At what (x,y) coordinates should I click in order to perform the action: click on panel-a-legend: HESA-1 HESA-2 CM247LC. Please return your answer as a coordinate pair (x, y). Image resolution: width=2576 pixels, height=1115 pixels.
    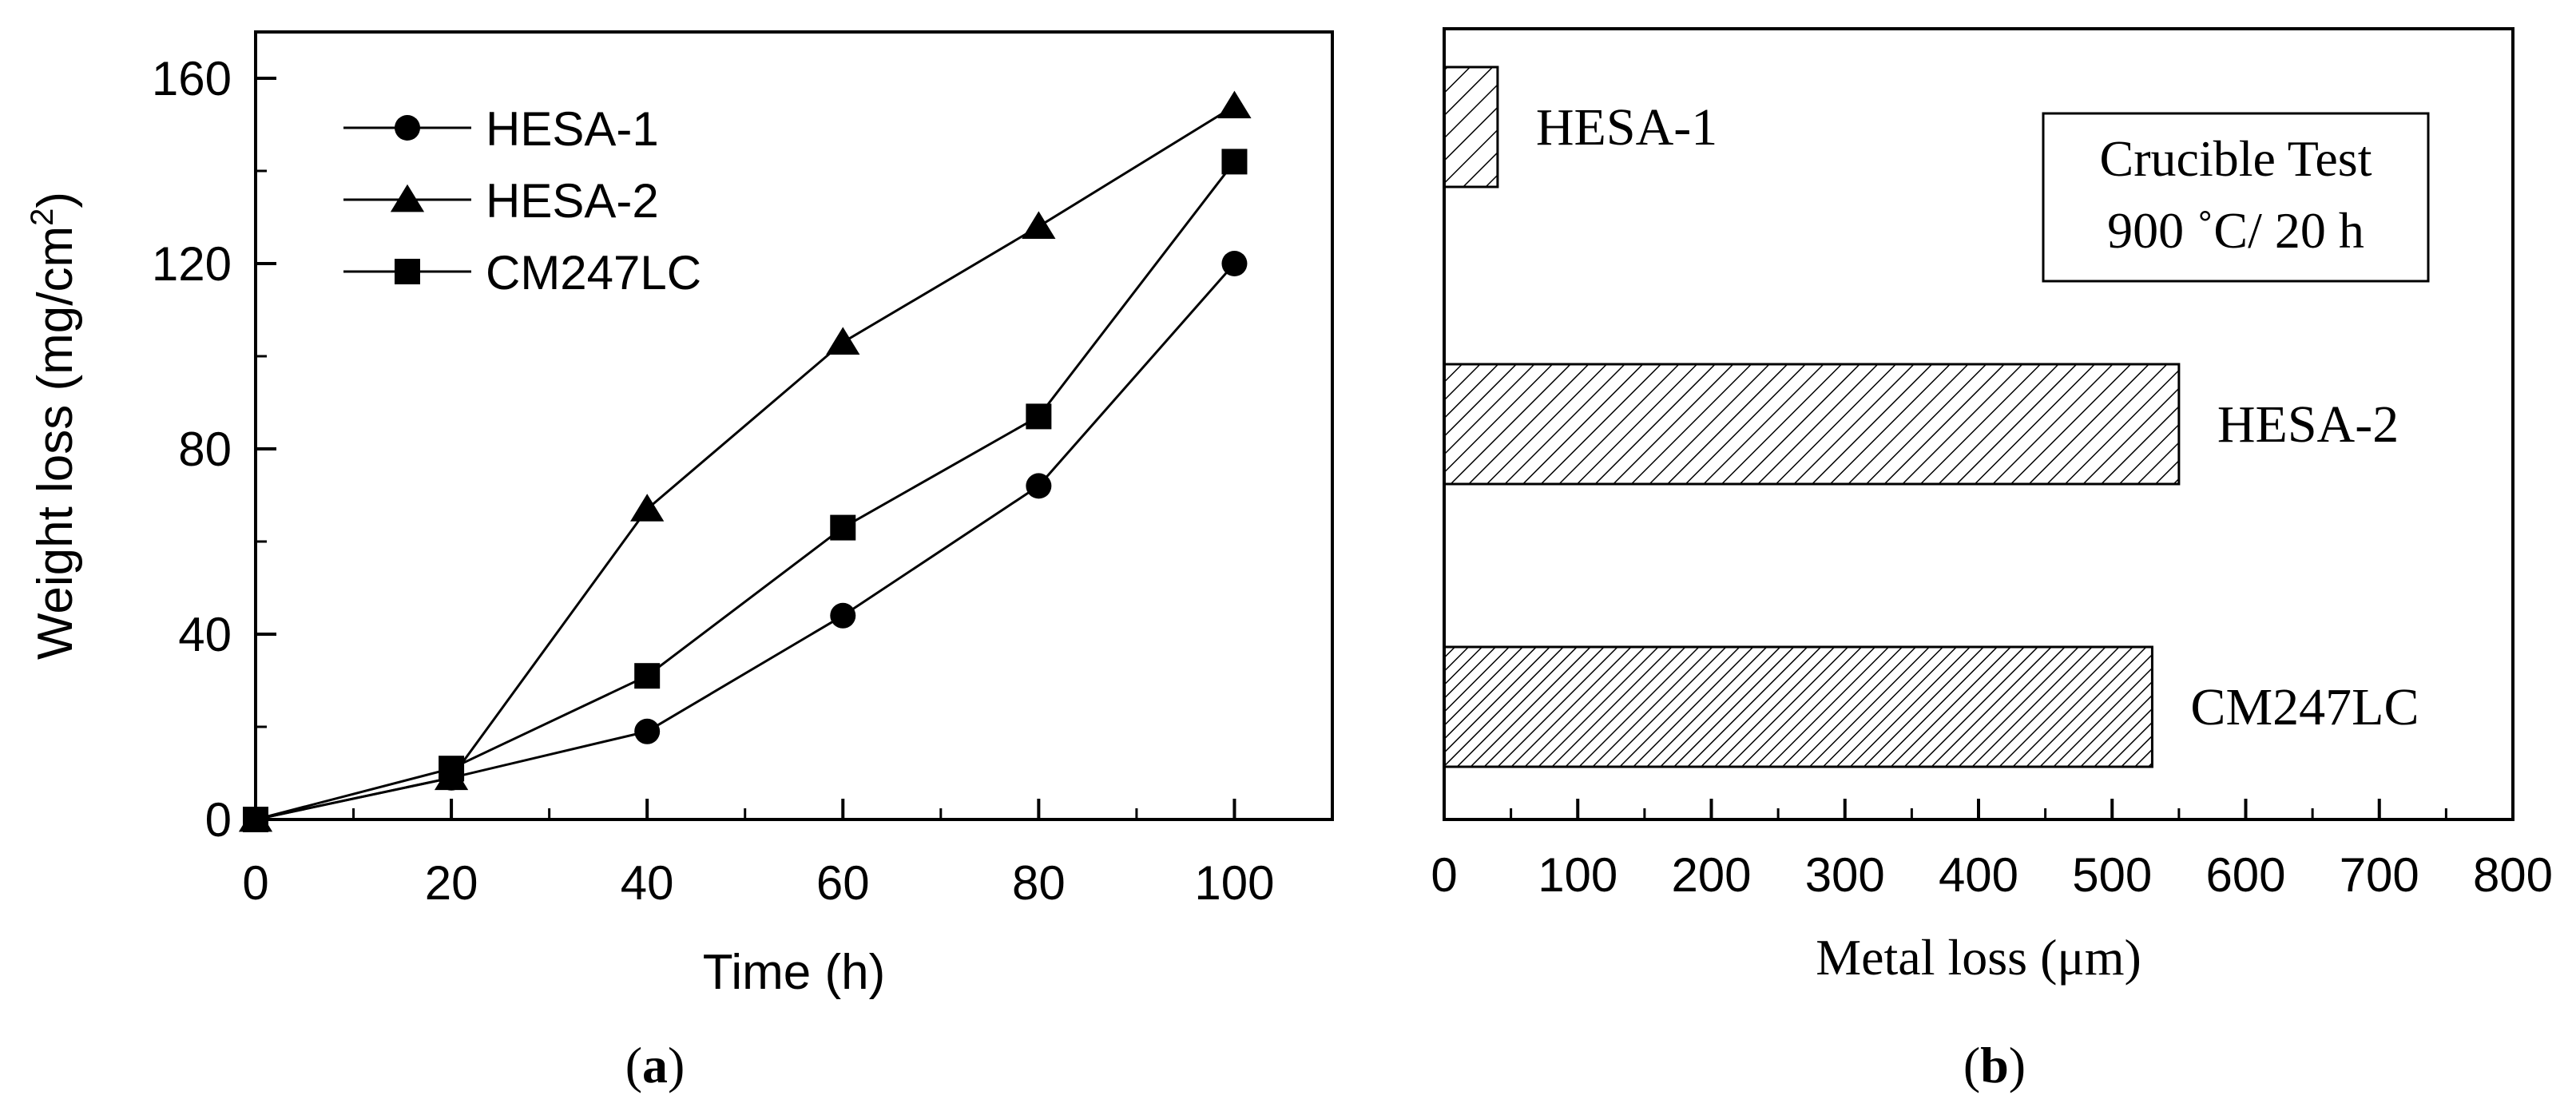
    Looking at the image, I should click on (522, 201).